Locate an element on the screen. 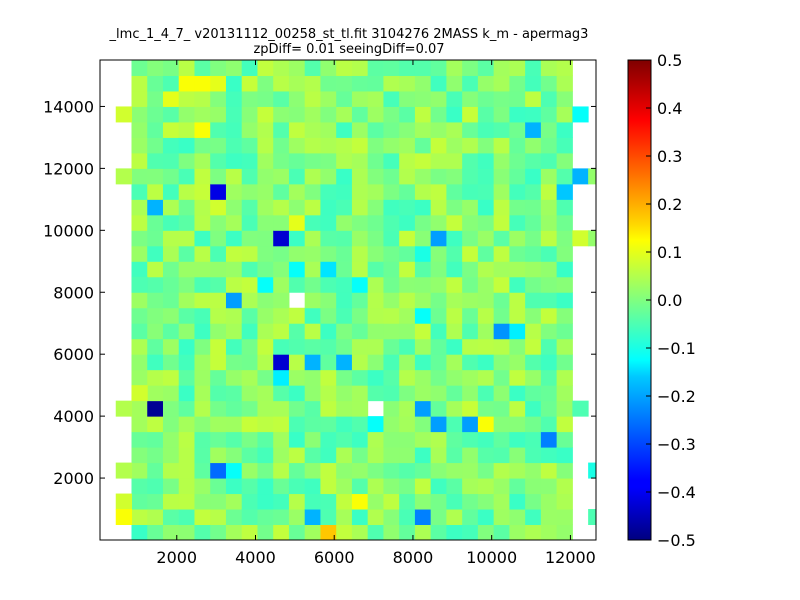 This screenshot has height=600, width=800. y-tick-label: 10000 is located at coordinates (68, 230).